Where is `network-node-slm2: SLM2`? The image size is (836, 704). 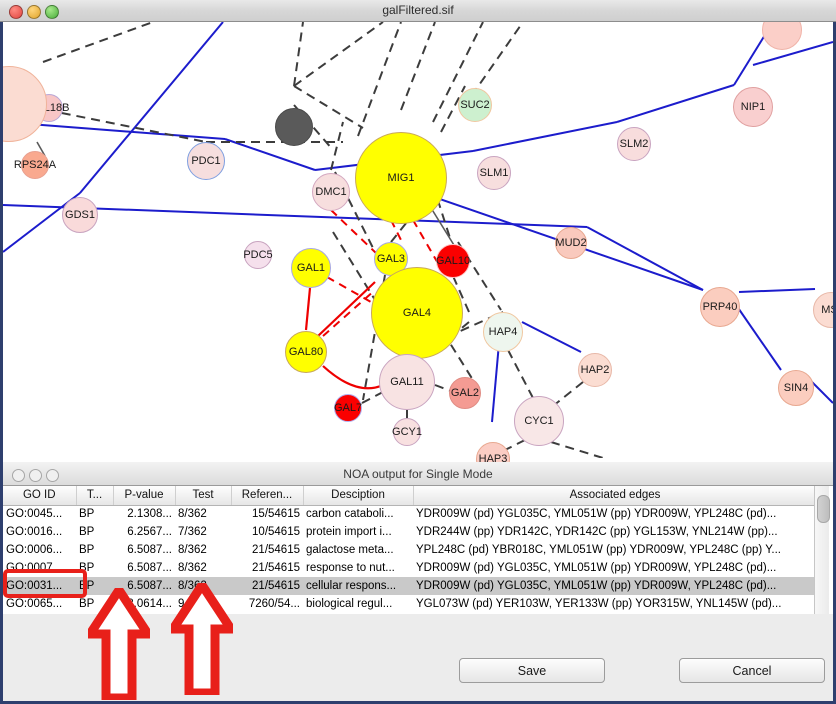 network-node-slm2: SLM2 is located at coordinates (634, 144).